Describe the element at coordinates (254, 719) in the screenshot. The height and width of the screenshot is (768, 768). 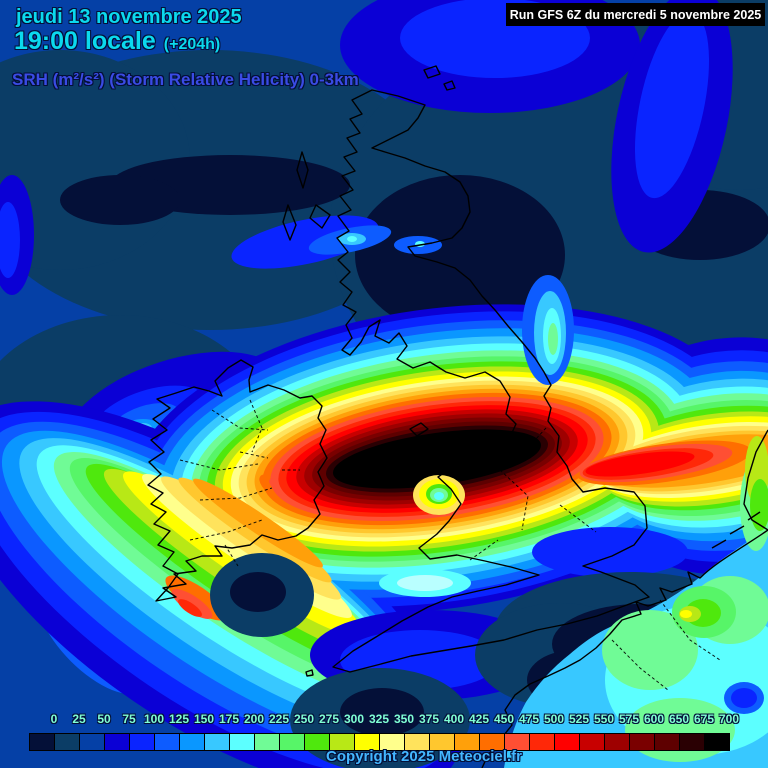
I see `scale-label: 200` at that location.